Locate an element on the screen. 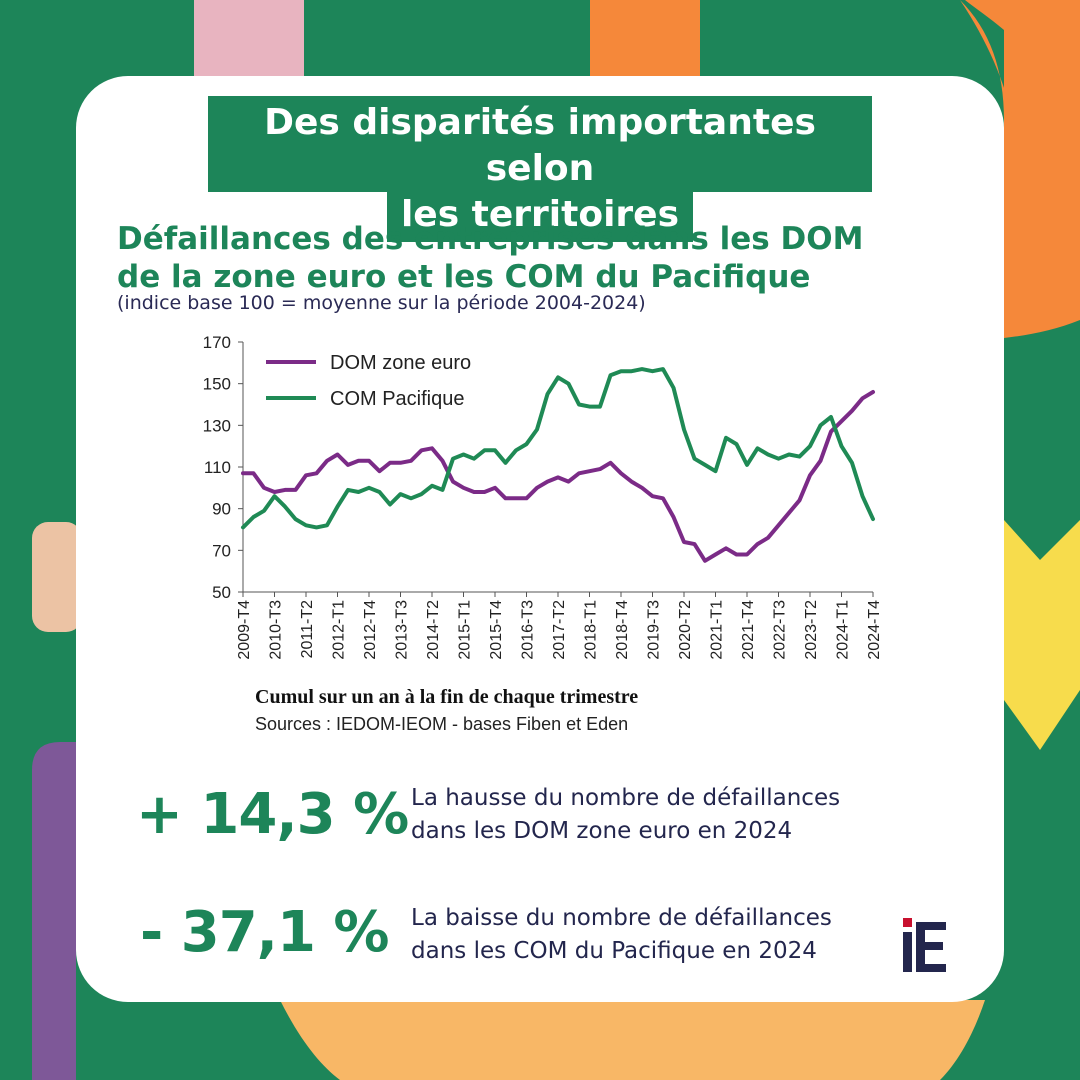  logo-dot is located at coordinates (907, 922).